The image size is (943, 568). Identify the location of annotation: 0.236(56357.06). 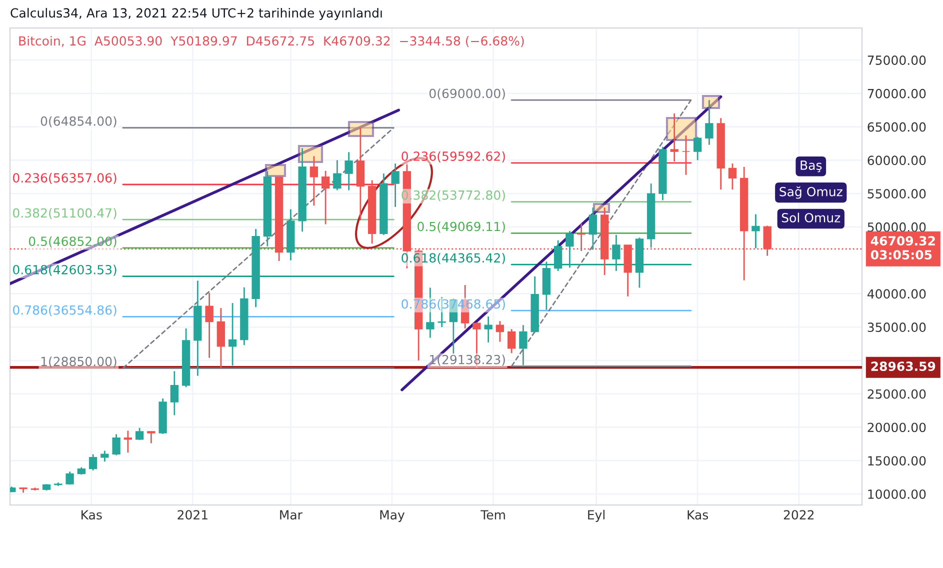
(64, 178).